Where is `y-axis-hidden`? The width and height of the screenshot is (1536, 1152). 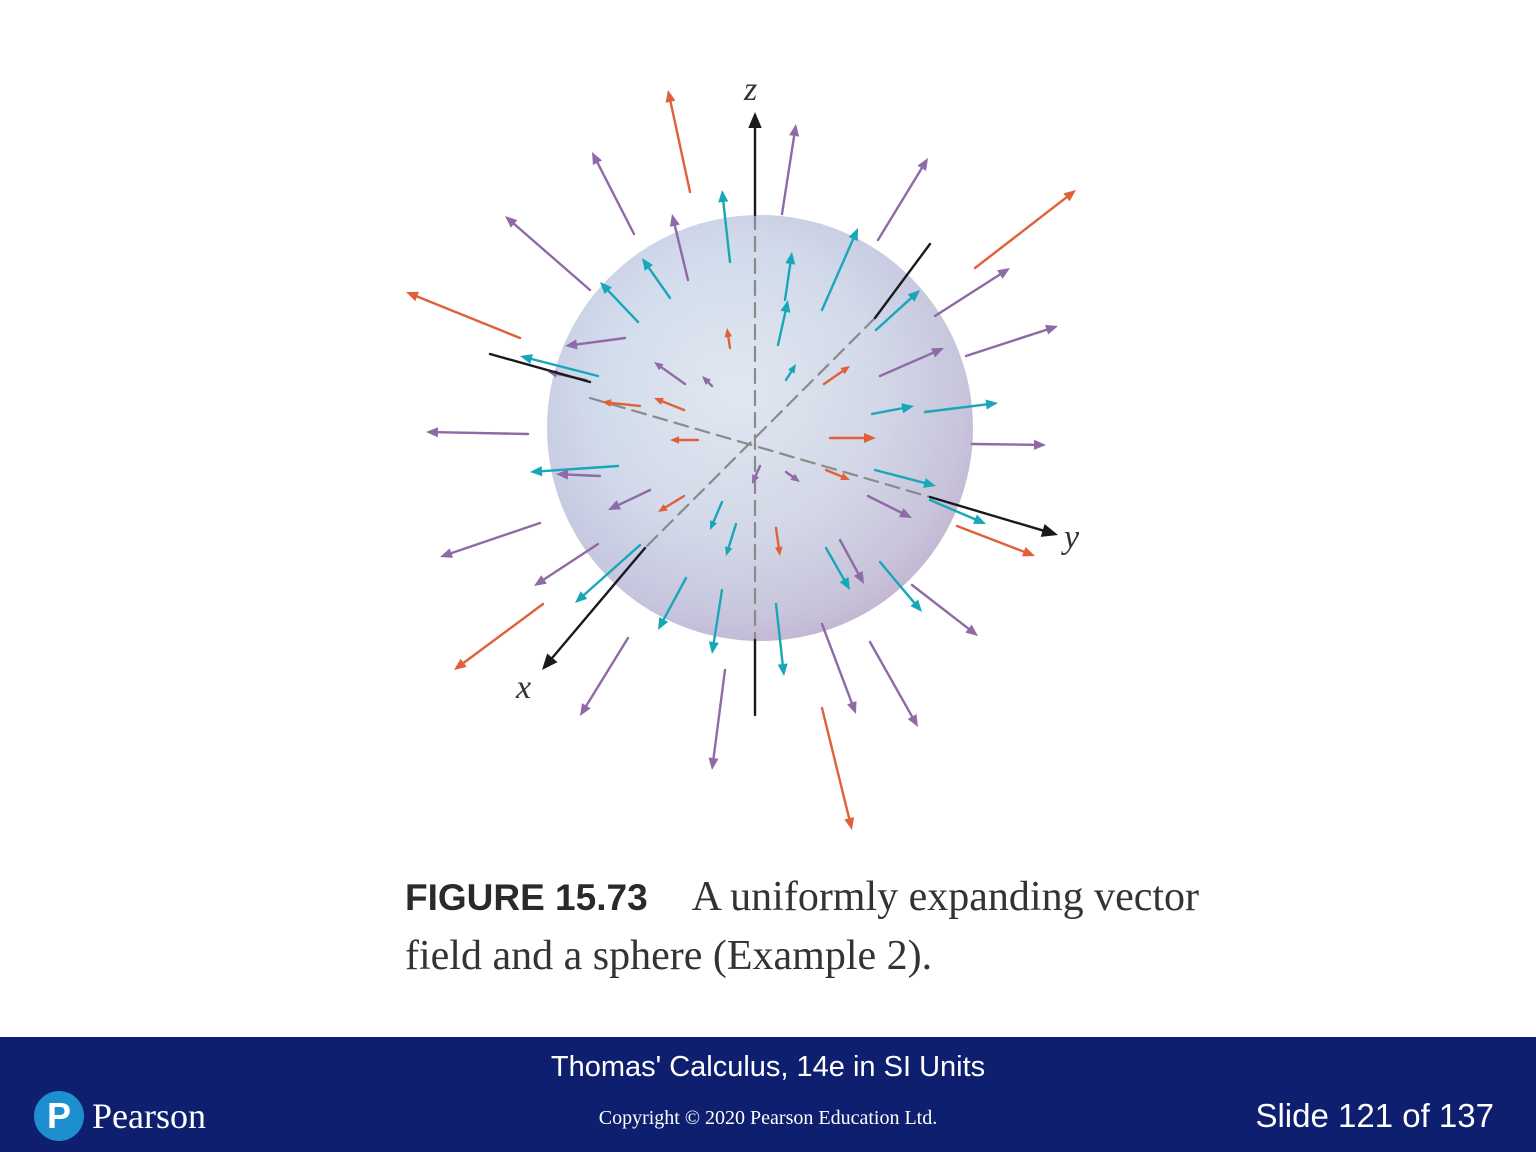 y-axis-hidden is located at coordinates (760, 447).